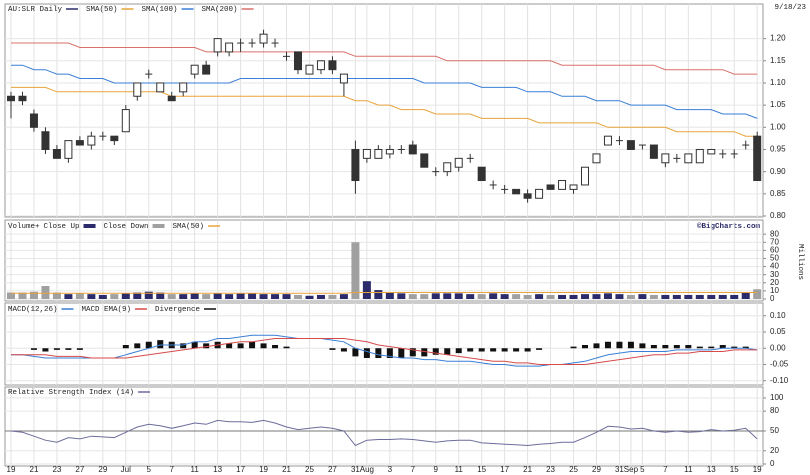  I want to click on y-tick-label: 0.80, so click(778, 215).